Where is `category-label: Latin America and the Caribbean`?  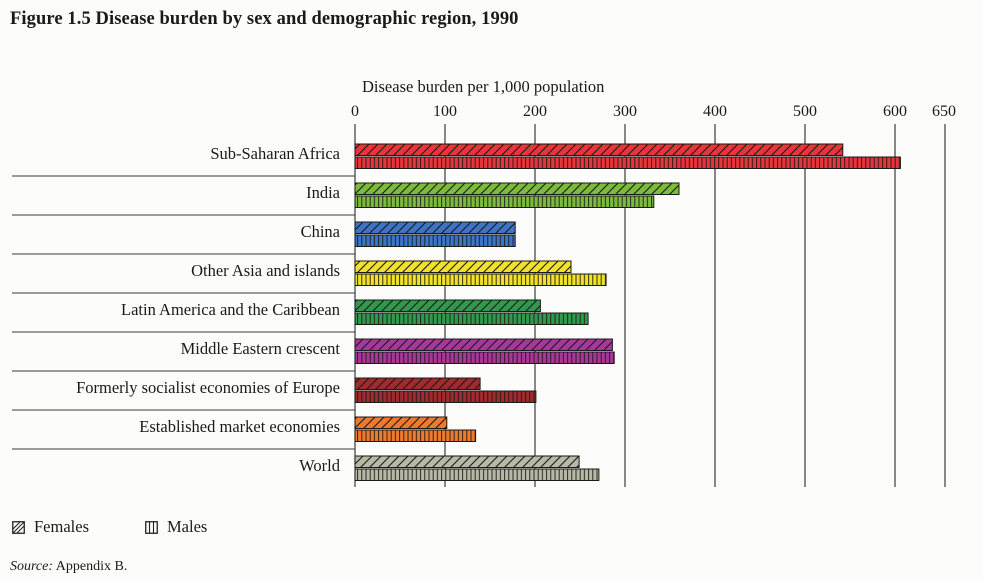
category-label: Latin America and the Caribbean is located at coordinates (230, 309).